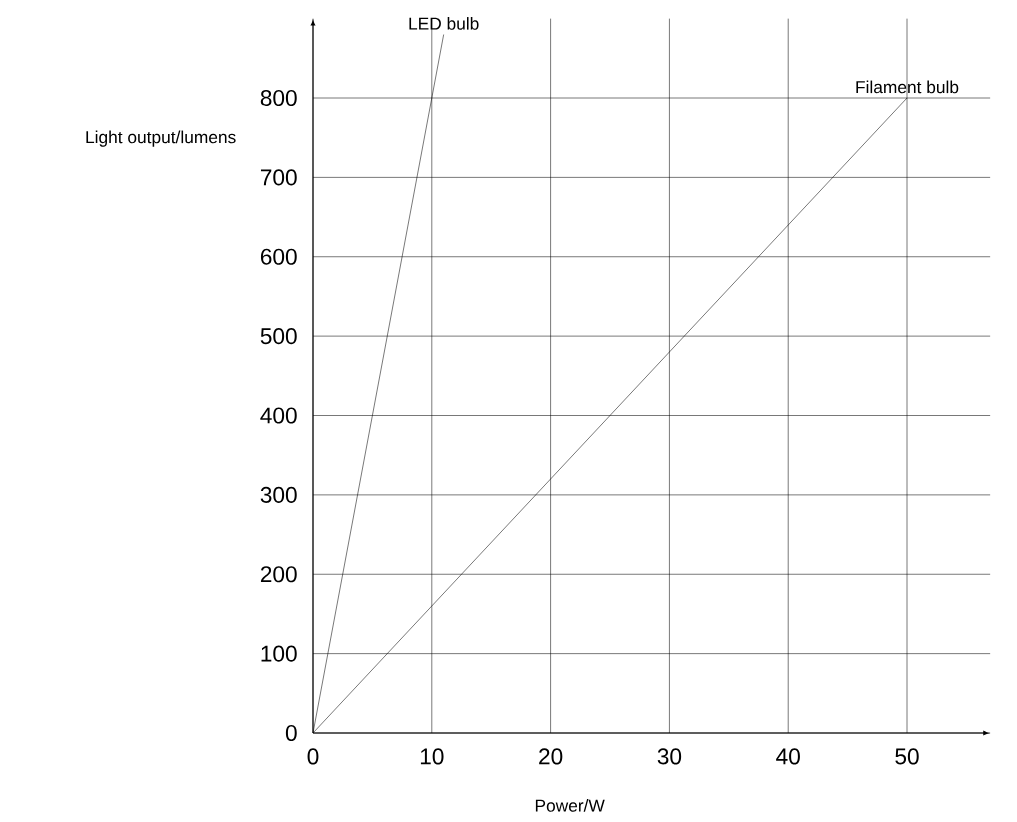  What do you see at coordinates (669, 756) in the screenshot?
I see `x-tick-label: 30` at bounding box center [669, 756].